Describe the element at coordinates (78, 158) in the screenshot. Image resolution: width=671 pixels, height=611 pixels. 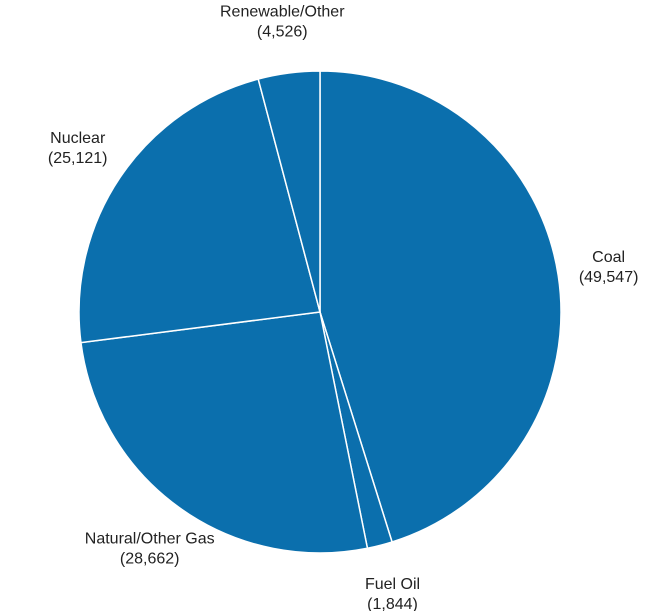
I see `slice-value-label: (25,121)` at that location.